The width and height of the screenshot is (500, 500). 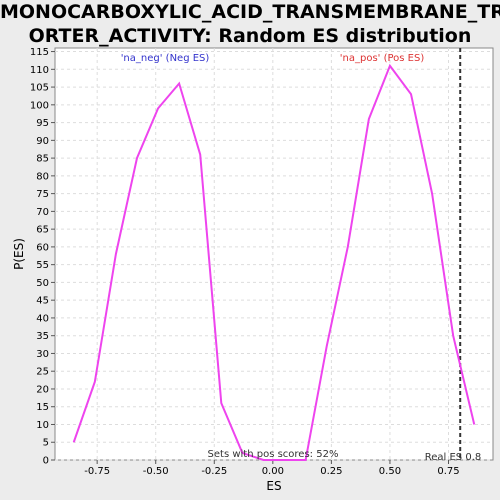 I want to click on x-axis-label: ES, so click(x=273, y=486).